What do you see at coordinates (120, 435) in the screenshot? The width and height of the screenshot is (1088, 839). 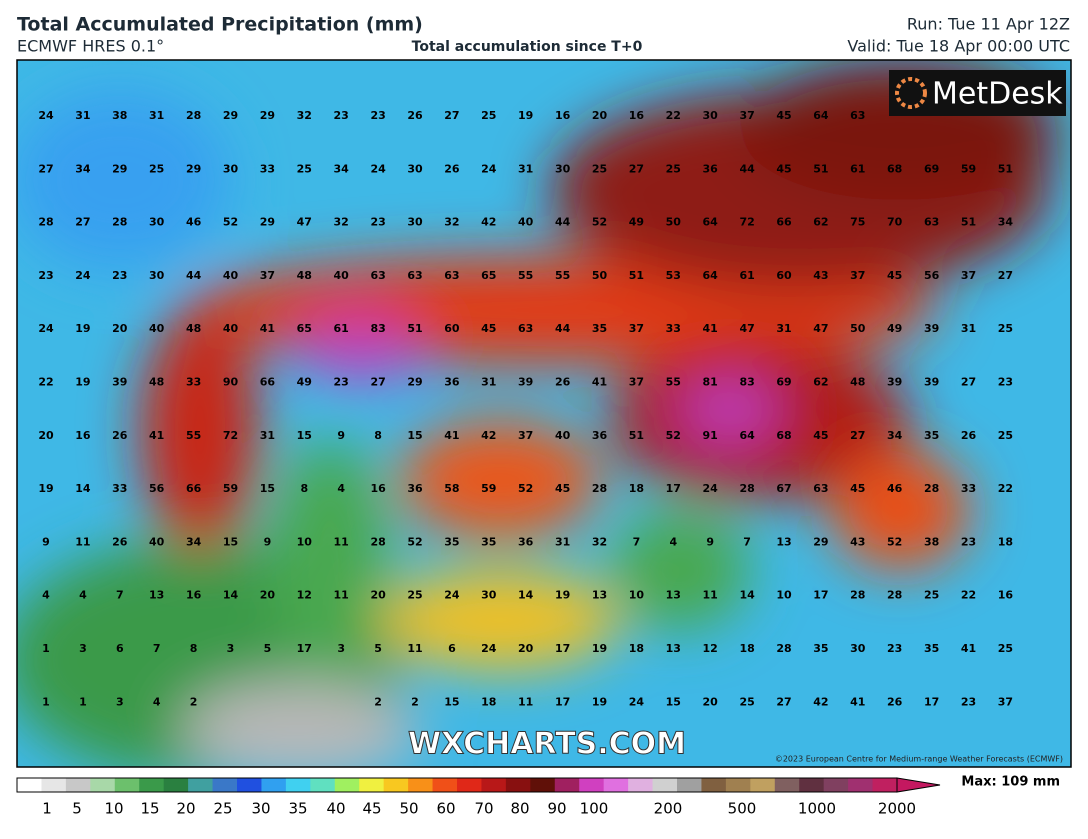 I see `grid-value: 26` at bounding box center [120, 435].